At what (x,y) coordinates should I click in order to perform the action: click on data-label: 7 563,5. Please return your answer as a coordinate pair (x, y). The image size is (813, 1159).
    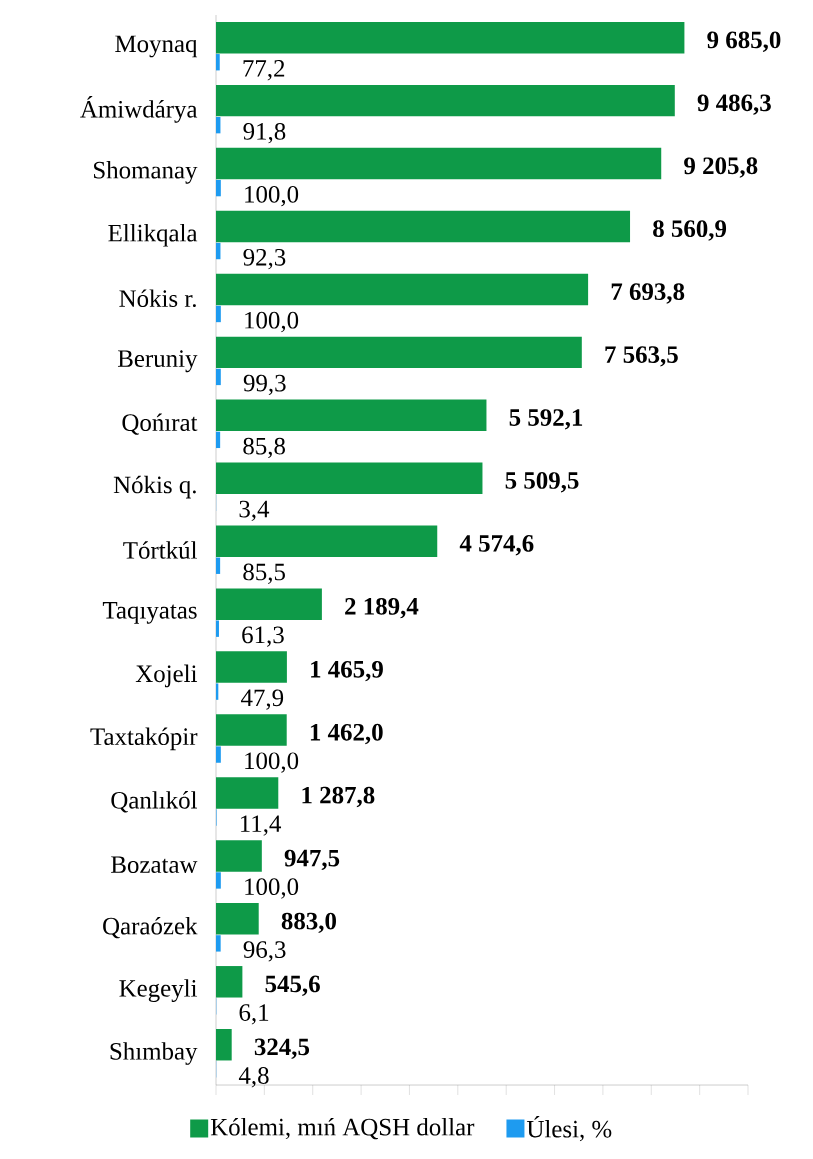
    Looking at the image, I should click on (641, 356).